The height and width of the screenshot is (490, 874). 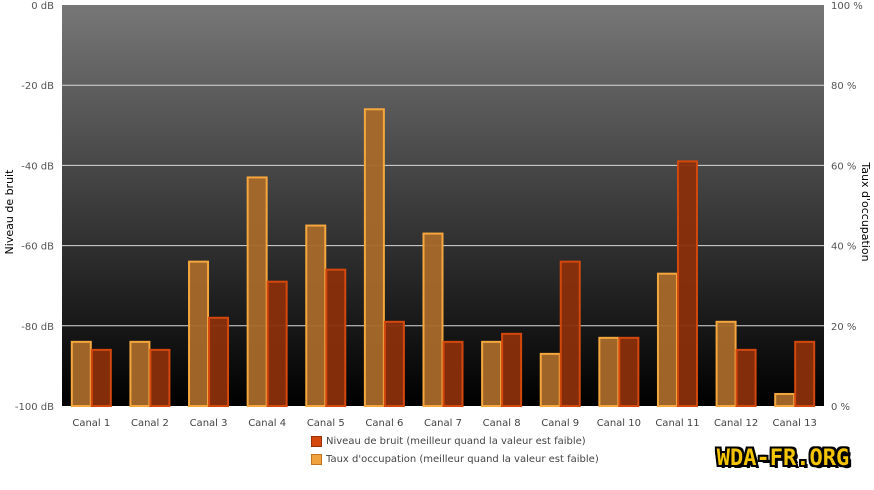 What do you see at coordinates (502, 423) in the screenshot?
I see `x-tick-label: Canal 8` at bounding box center [502, 423].